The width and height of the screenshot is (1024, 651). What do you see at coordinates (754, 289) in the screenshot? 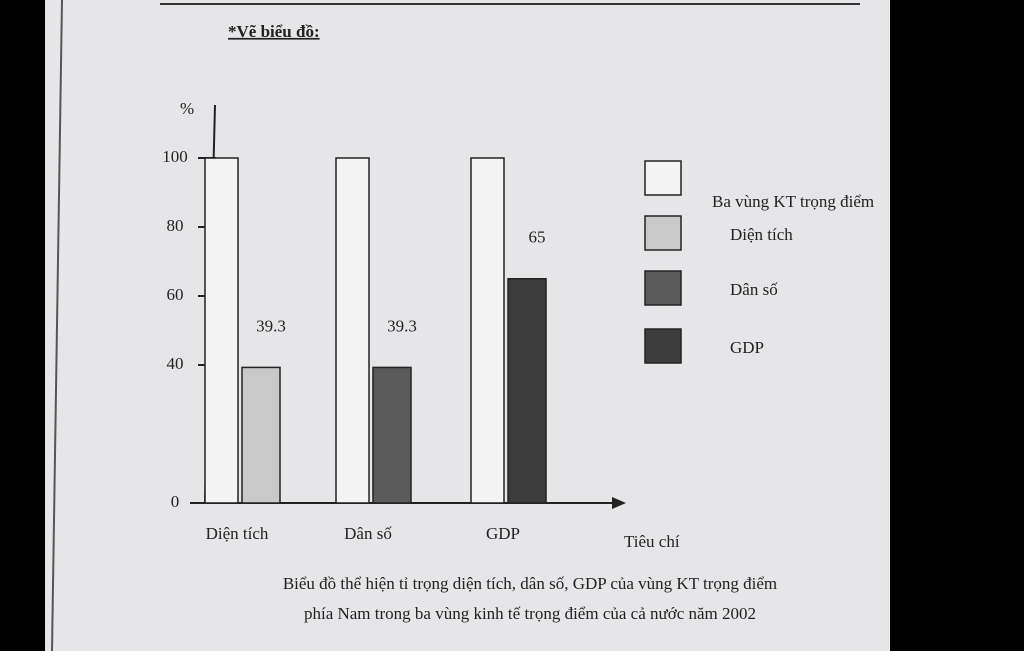
I see `legend-label: Dân số` at bounding box center [754, 289].